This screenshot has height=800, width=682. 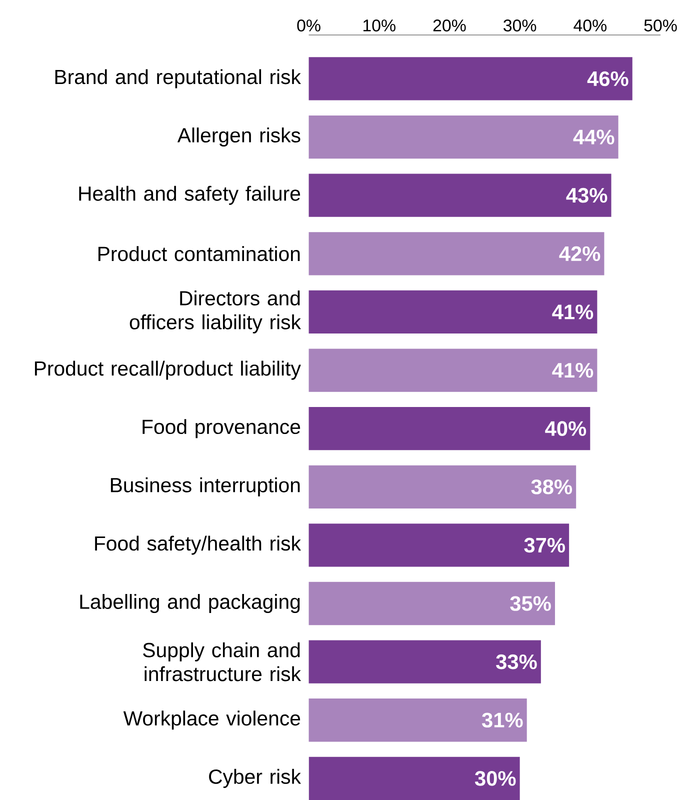 What do you see at coordinates (199, 254) in the screenshot?
I see `y-tick-label: Product contamination` at bounding box center [199, 254].